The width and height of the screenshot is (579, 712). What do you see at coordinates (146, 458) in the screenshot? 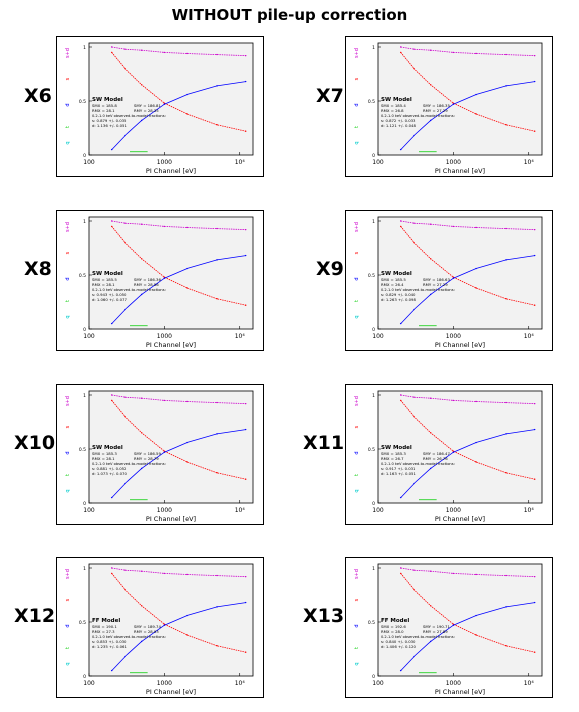
I see `stats-rmy: RMY = 28.79` at bounding box center [146, 458].